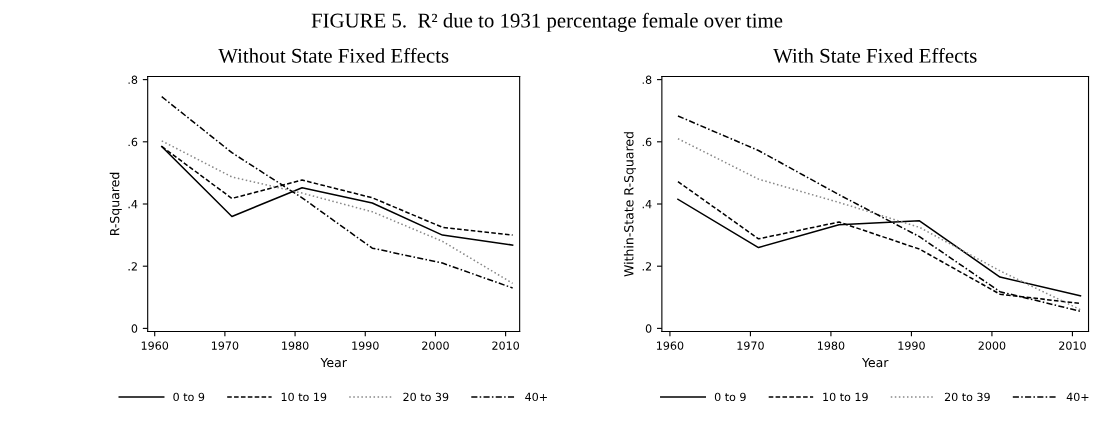 Image resolution: width=1094 pixels, height=425 pixels. Describe the element at coordinates (875, 55) in the screenshot. I see `chart-title: With State Fixed Effects` at that location.